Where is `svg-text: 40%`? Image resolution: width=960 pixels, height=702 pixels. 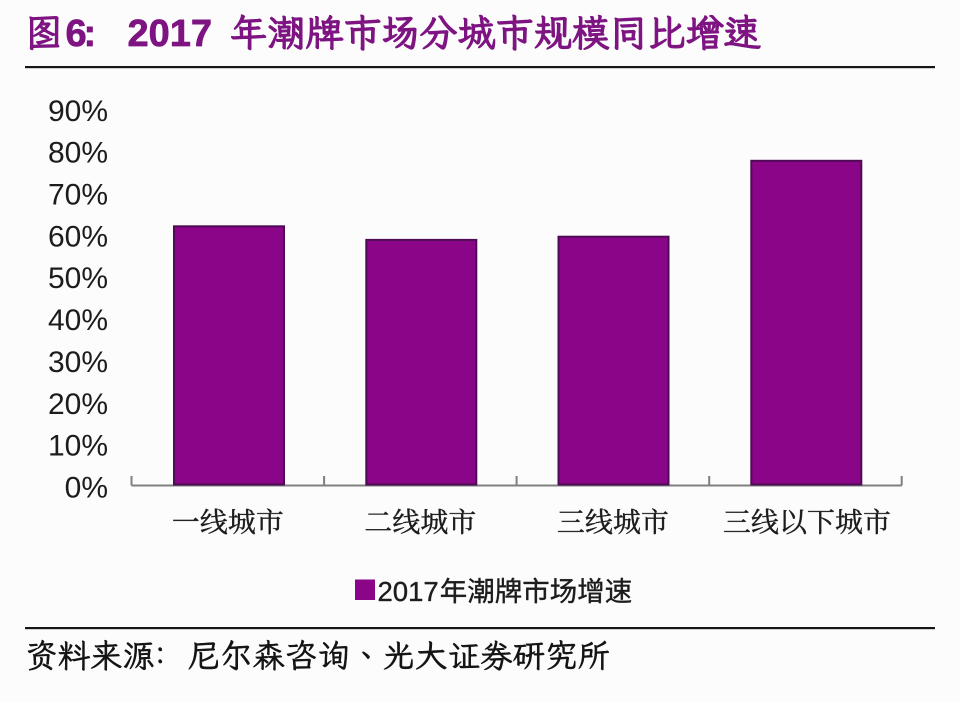 svg-text: 40% is located at coordinates (78, 320).